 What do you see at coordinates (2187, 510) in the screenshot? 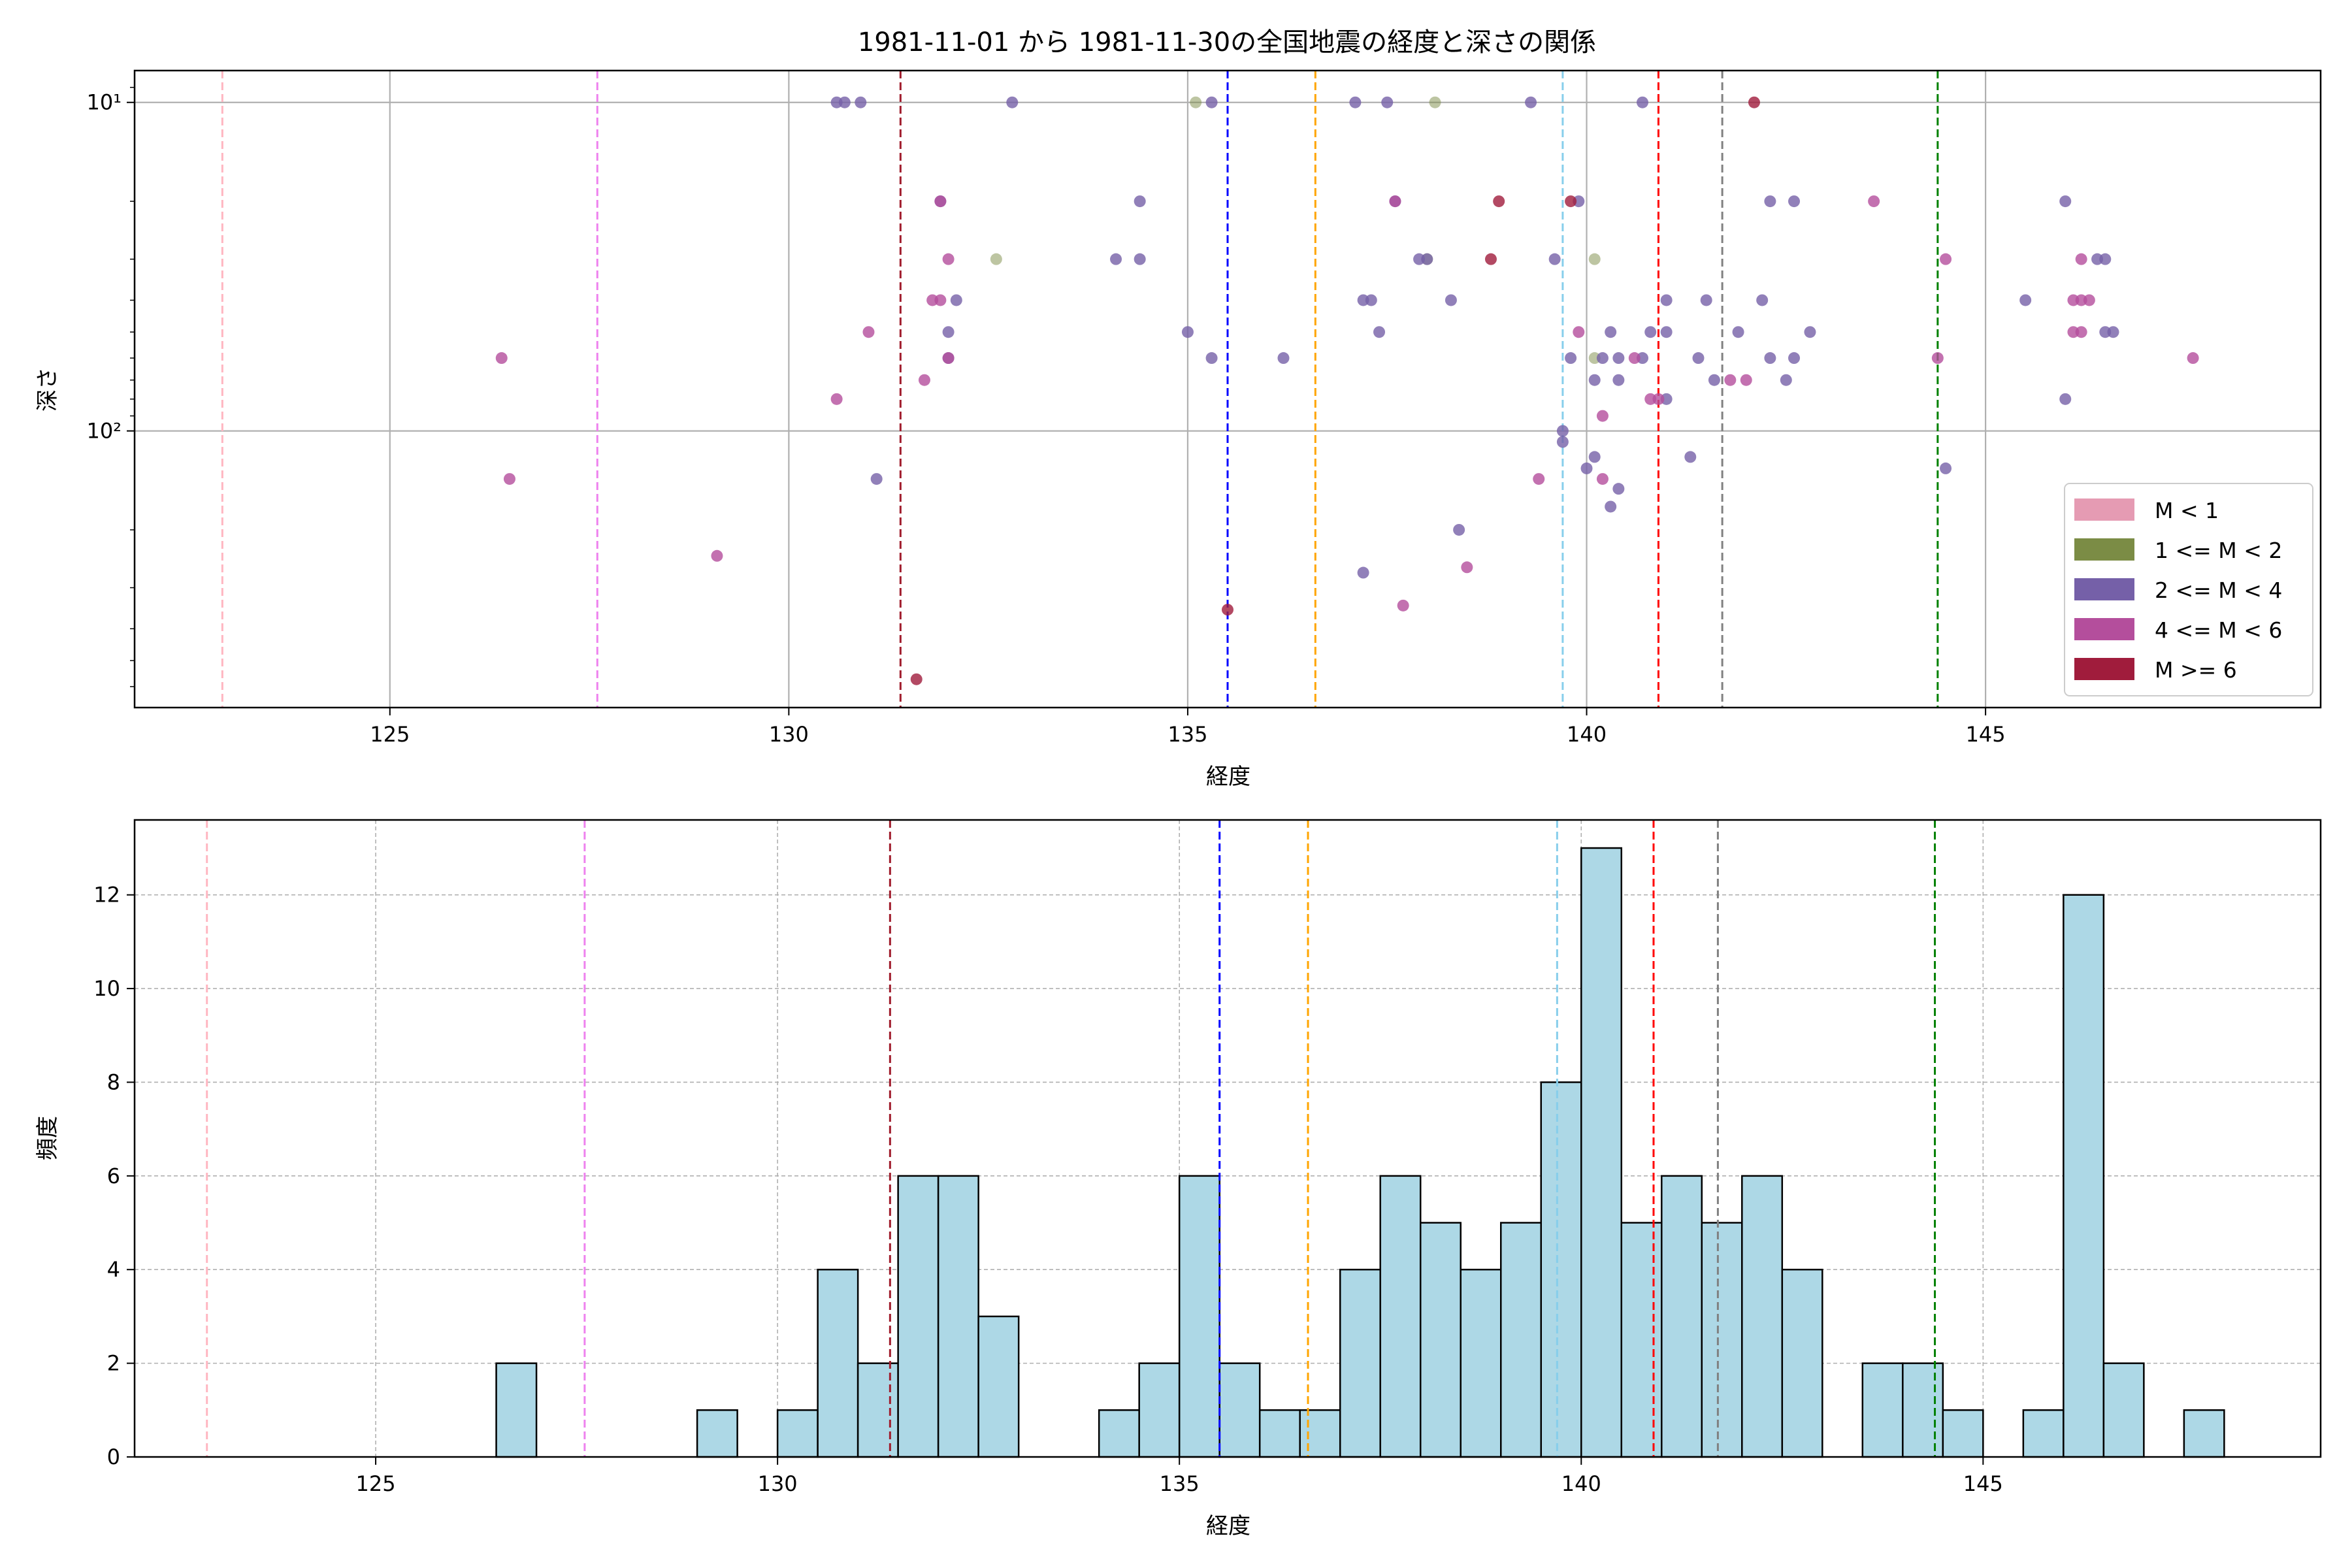
I see `legend-label-m-lt-1: M < 1` at bounding box center [2187, 510].